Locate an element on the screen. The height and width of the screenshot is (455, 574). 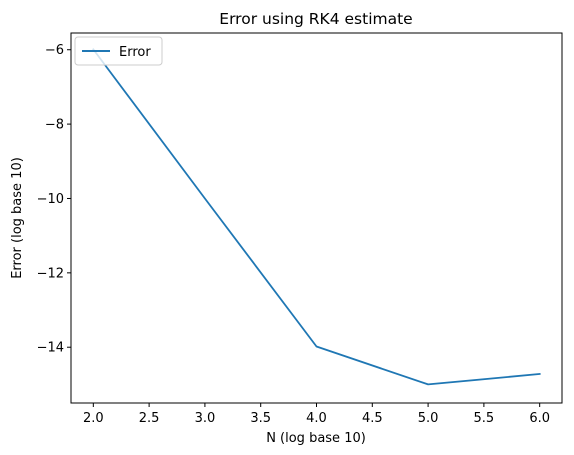
x-tick-label-6: 5.0 is located at coordinates (428, 418).